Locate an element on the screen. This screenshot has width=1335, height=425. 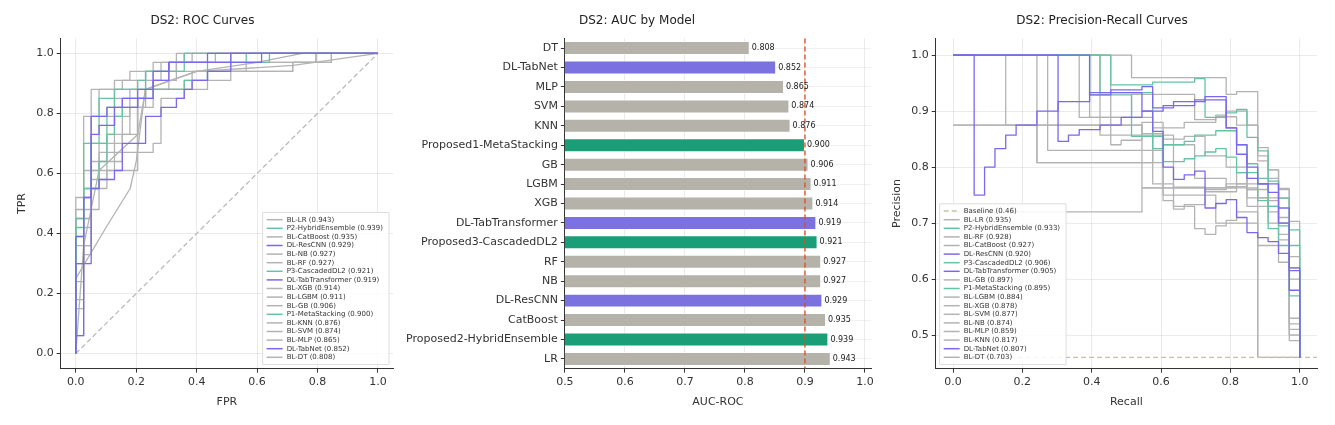
y-tick-label: DL-TabNet is located at coordinates (530, 67).